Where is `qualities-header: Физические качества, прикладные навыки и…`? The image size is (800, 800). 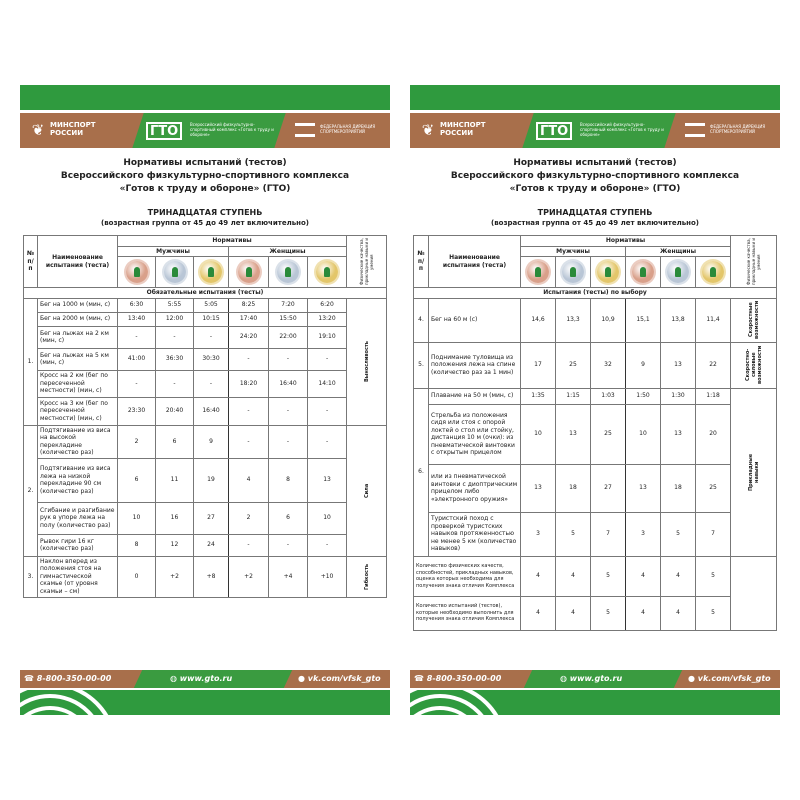 qualities-header: Физические качества, прикладные навыки и… is located at coordinates (367, 261).